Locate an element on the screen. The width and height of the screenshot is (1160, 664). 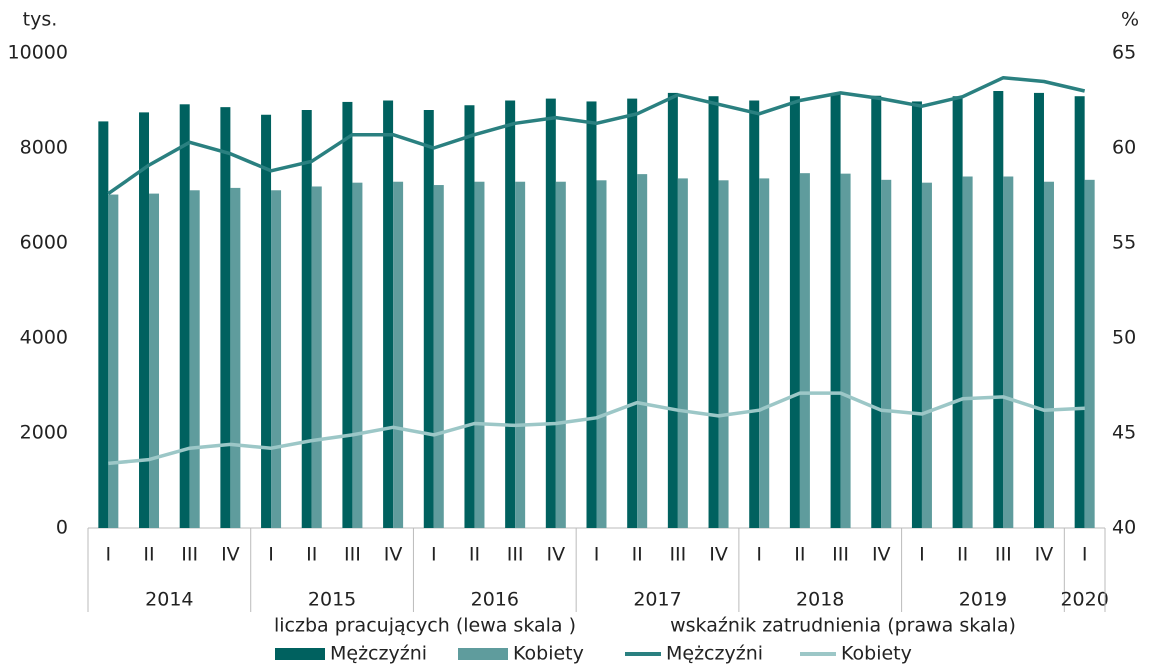
year-label: 2017 is located at coordinates (657, 600).